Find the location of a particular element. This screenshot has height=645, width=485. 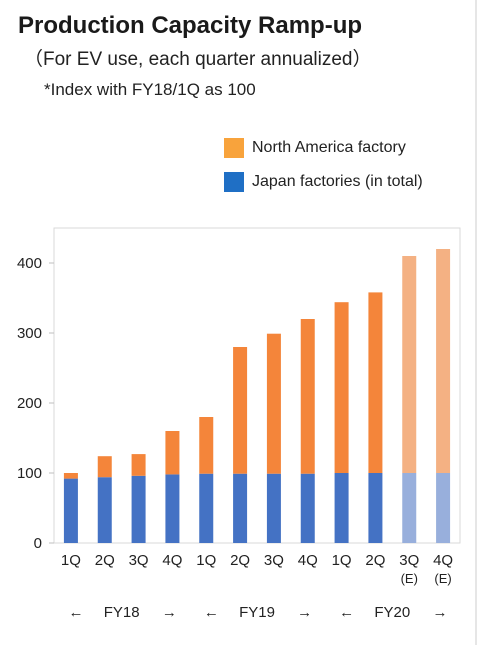

y-tick-label: 200 is located at coordinates (29, 403).